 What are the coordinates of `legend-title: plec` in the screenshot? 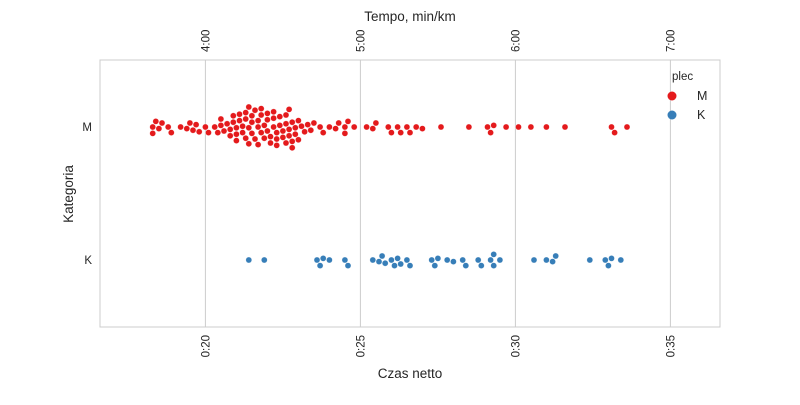 It's located at (682, 77).